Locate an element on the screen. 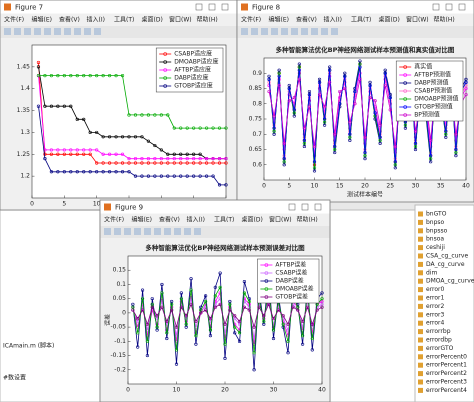 The image size is (474, 402). window-title: Figure 8 is located at coordinates (266, 8).